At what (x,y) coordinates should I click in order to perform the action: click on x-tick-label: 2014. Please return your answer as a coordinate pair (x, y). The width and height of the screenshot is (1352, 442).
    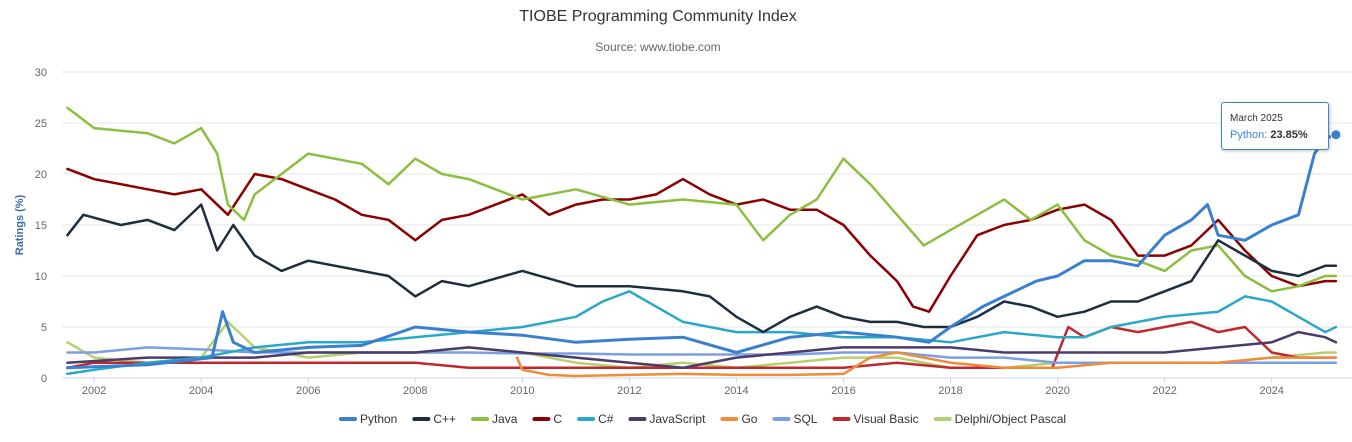
    Looking at the image, I should click on (736, 391).